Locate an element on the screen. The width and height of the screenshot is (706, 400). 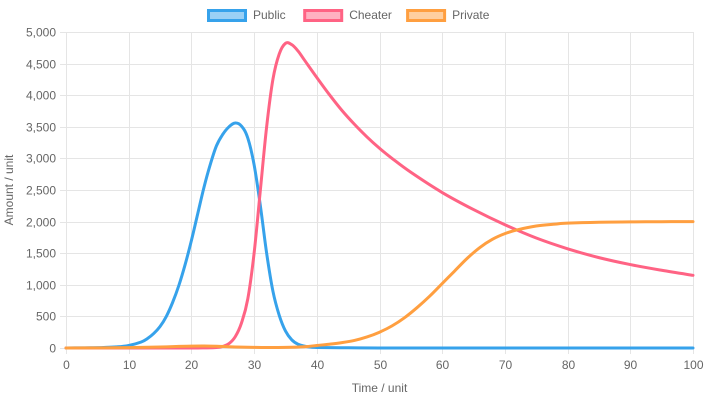
x-tick-label: 40 is located at coordinates (318, 365).